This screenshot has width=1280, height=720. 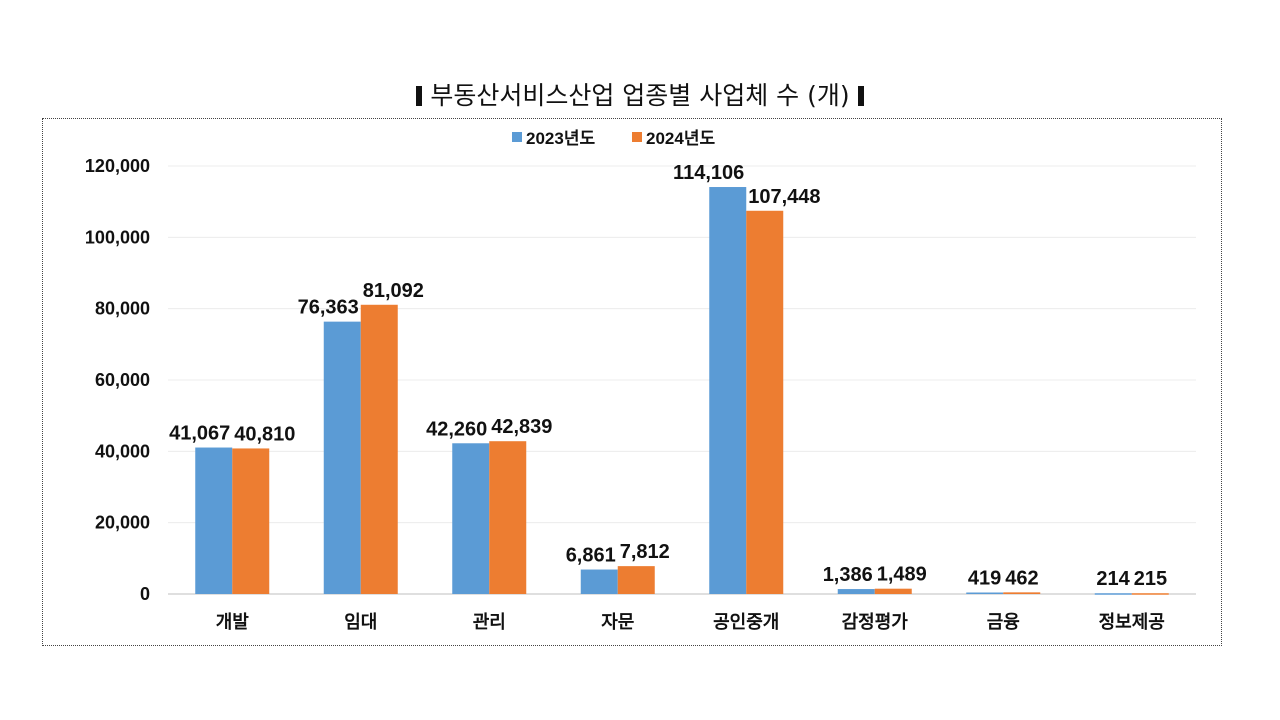 I want to click on data-label: 214, so click(x=1113, y=579).